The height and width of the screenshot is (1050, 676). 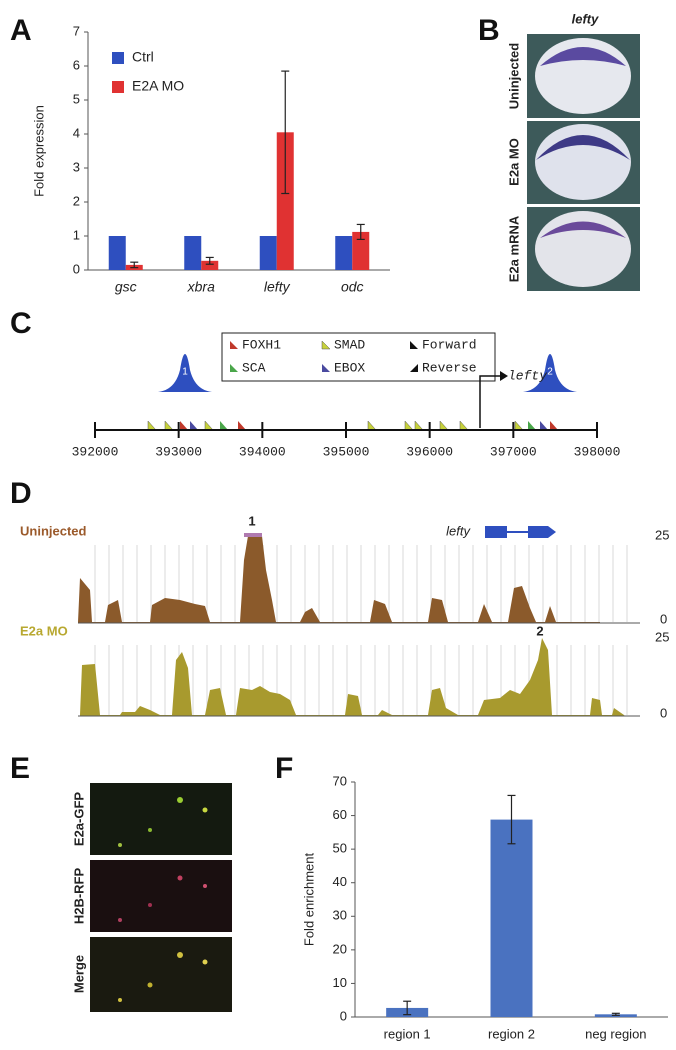 What do you see at coordinates (346, 451) in the screenshot?
I see `axis-tick-label: 395000` at bounding box center [346, 451].